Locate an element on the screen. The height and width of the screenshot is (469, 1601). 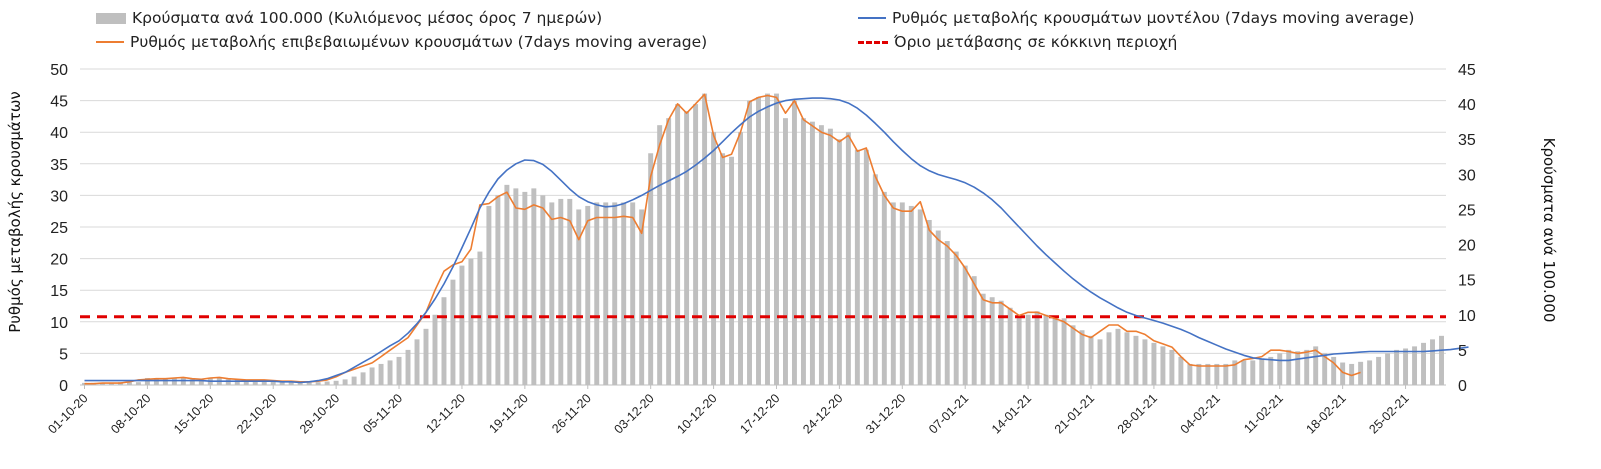
x-tick-label: 21-01-21 is located at coordinates (1074, 413).